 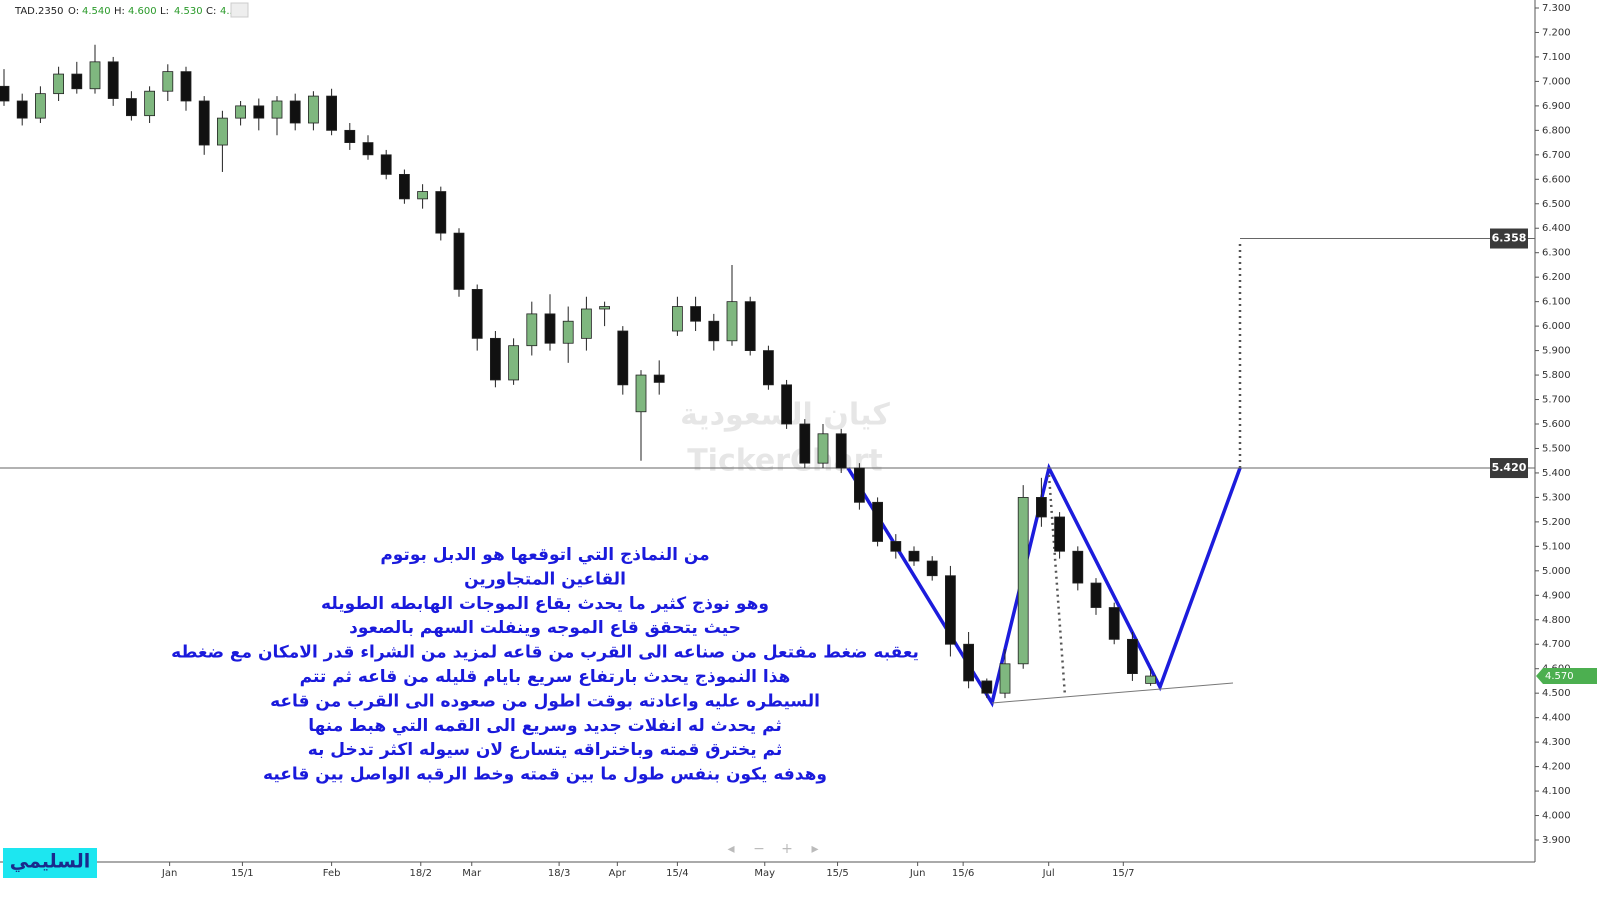 What do you see at coordinates (1556, 32) in the screenshot?
I see `y-tick-label: 7.200` at bounding box center [1556, 32].